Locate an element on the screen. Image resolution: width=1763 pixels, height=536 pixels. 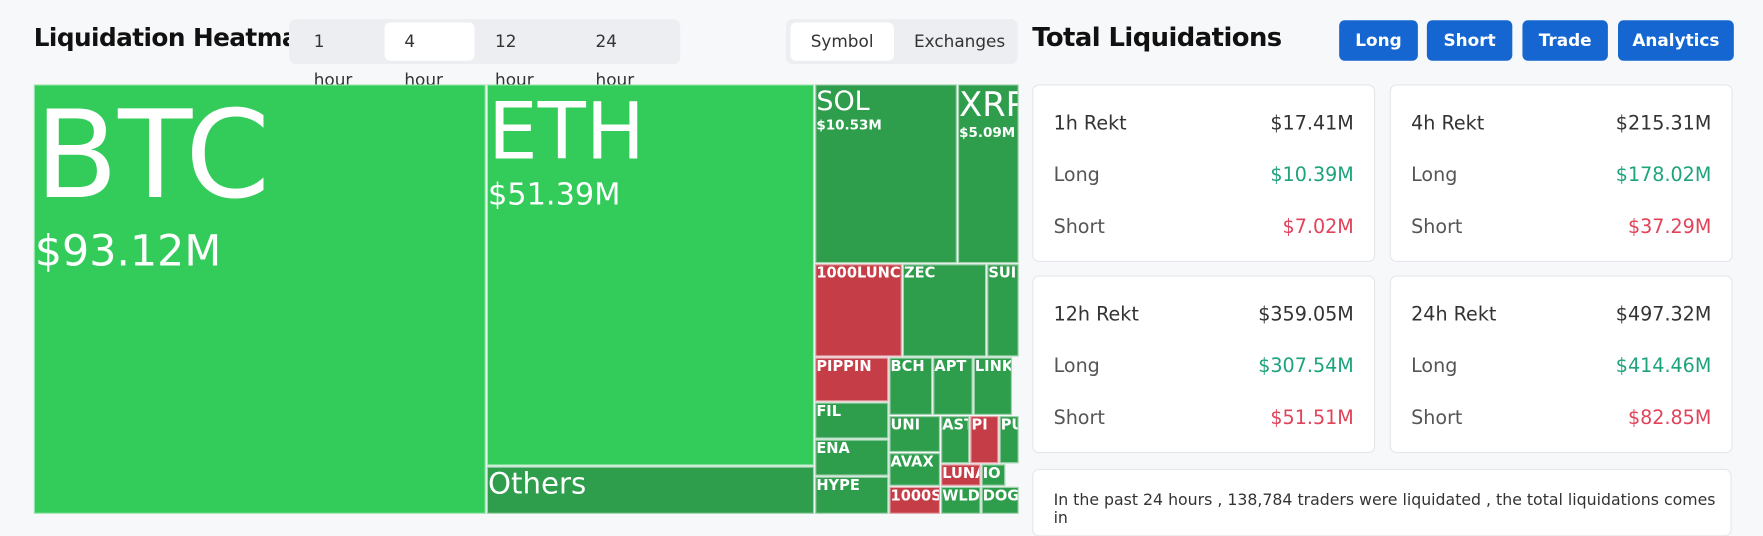
heatmap-cell: 1000SATS is located at coordinates (914, 500).